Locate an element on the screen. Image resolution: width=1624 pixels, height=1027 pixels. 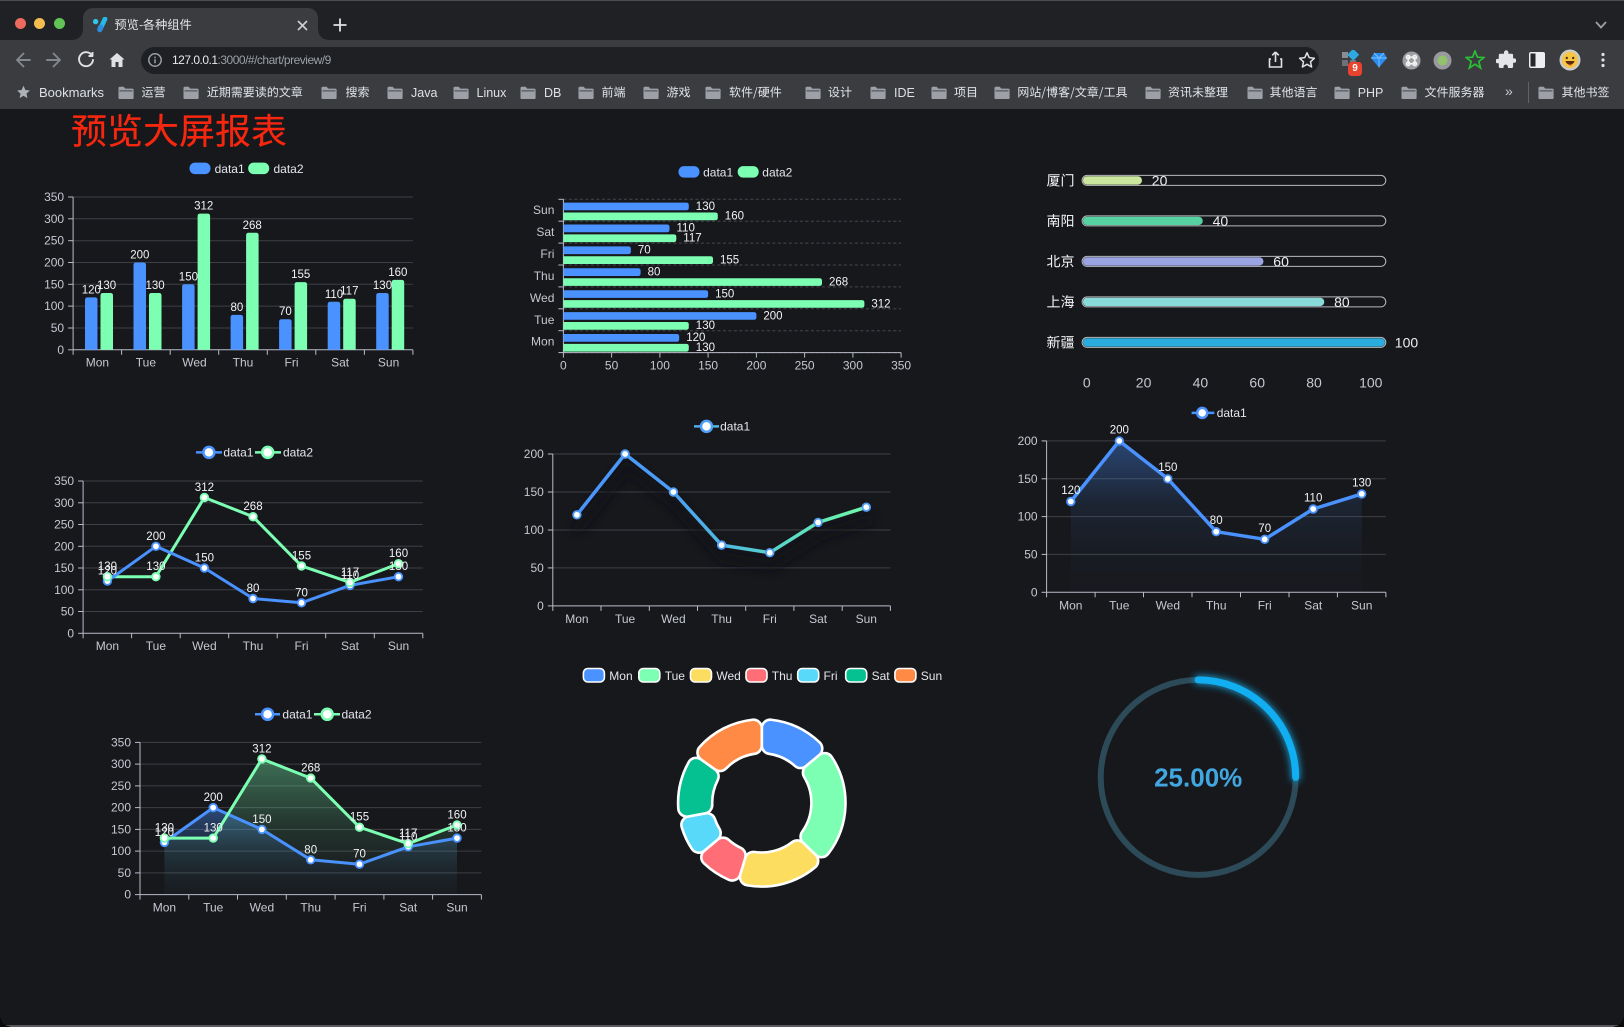
svg-text: 40 is located at coordinates (1221, 221).